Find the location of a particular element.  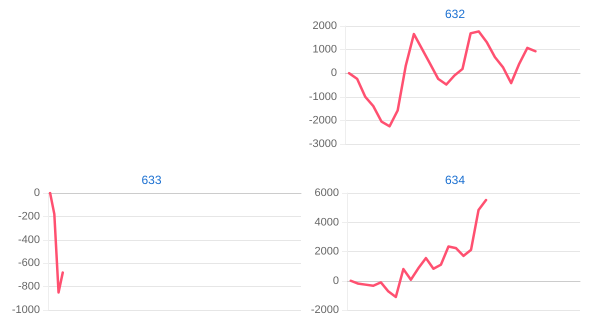

chart-title: 633 is located at coordinates (151, 180).